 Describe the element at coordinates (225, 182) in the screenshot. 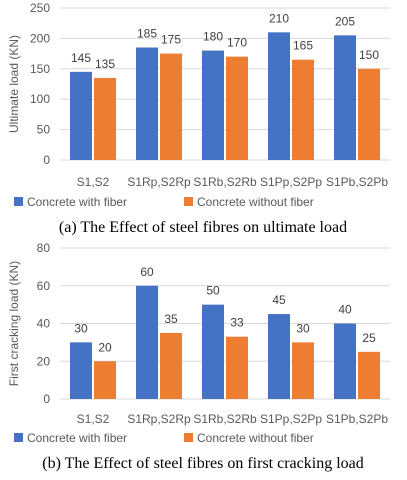

I see `chart1-x-tick-label: S1Rb,S2Rb` at that location.